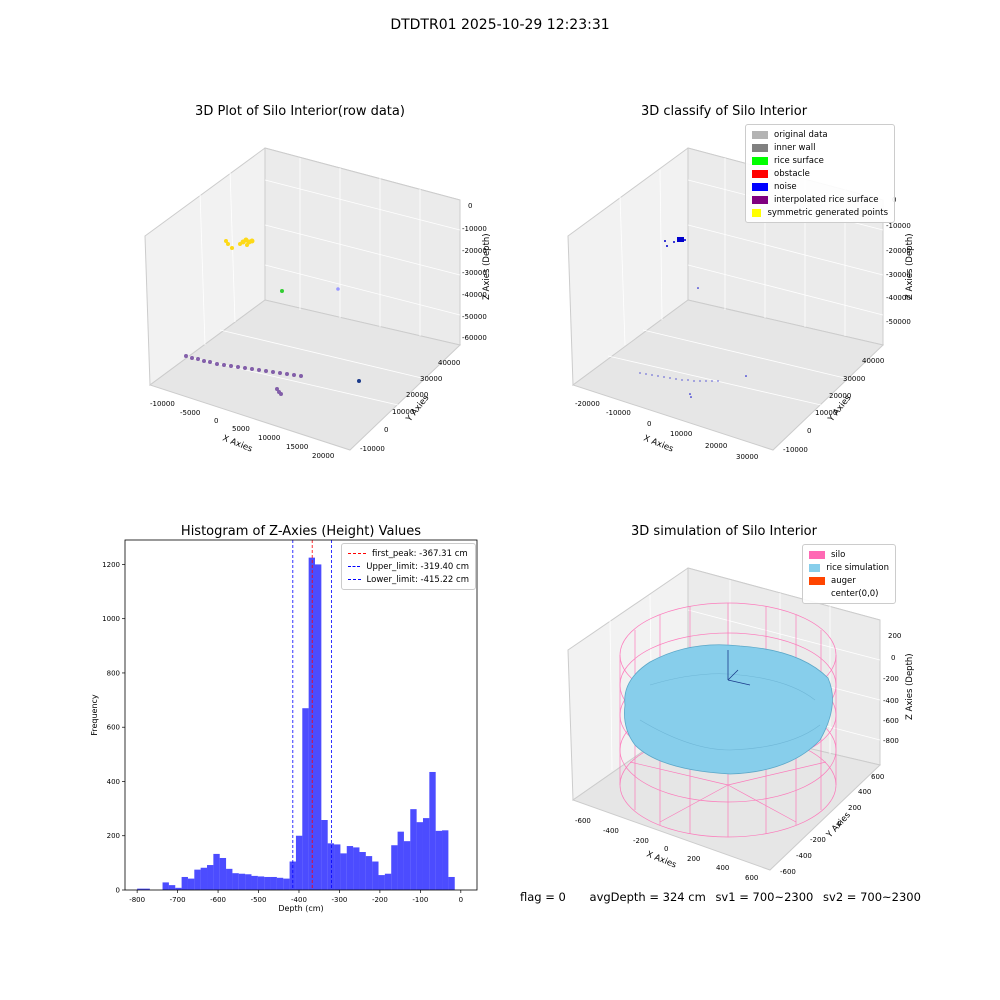 The image size is (1000, 1000). I want to click on raw-xtick: 20000, so click(323, 456).